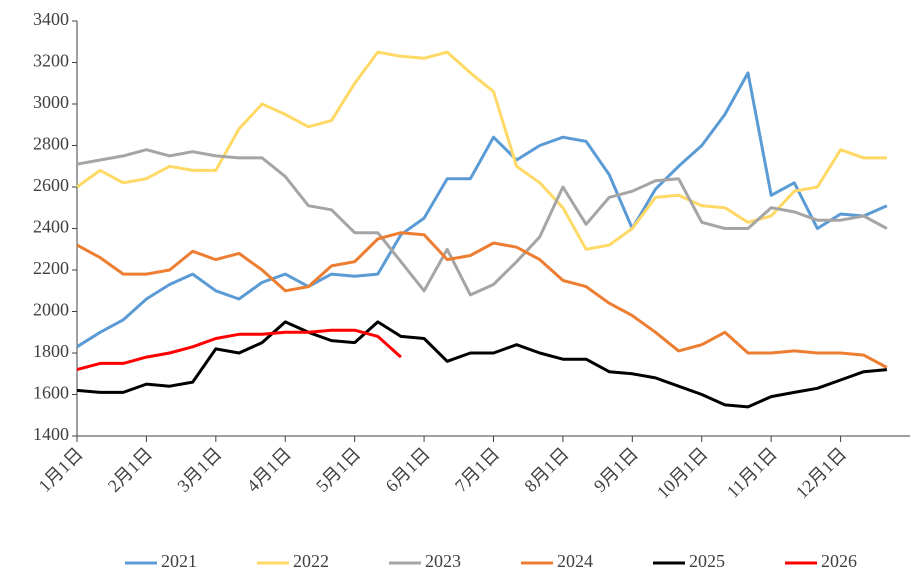  Describe the element at coordinates (575, 561) in the screenshot. I see `legend-label: 2024` at that location.